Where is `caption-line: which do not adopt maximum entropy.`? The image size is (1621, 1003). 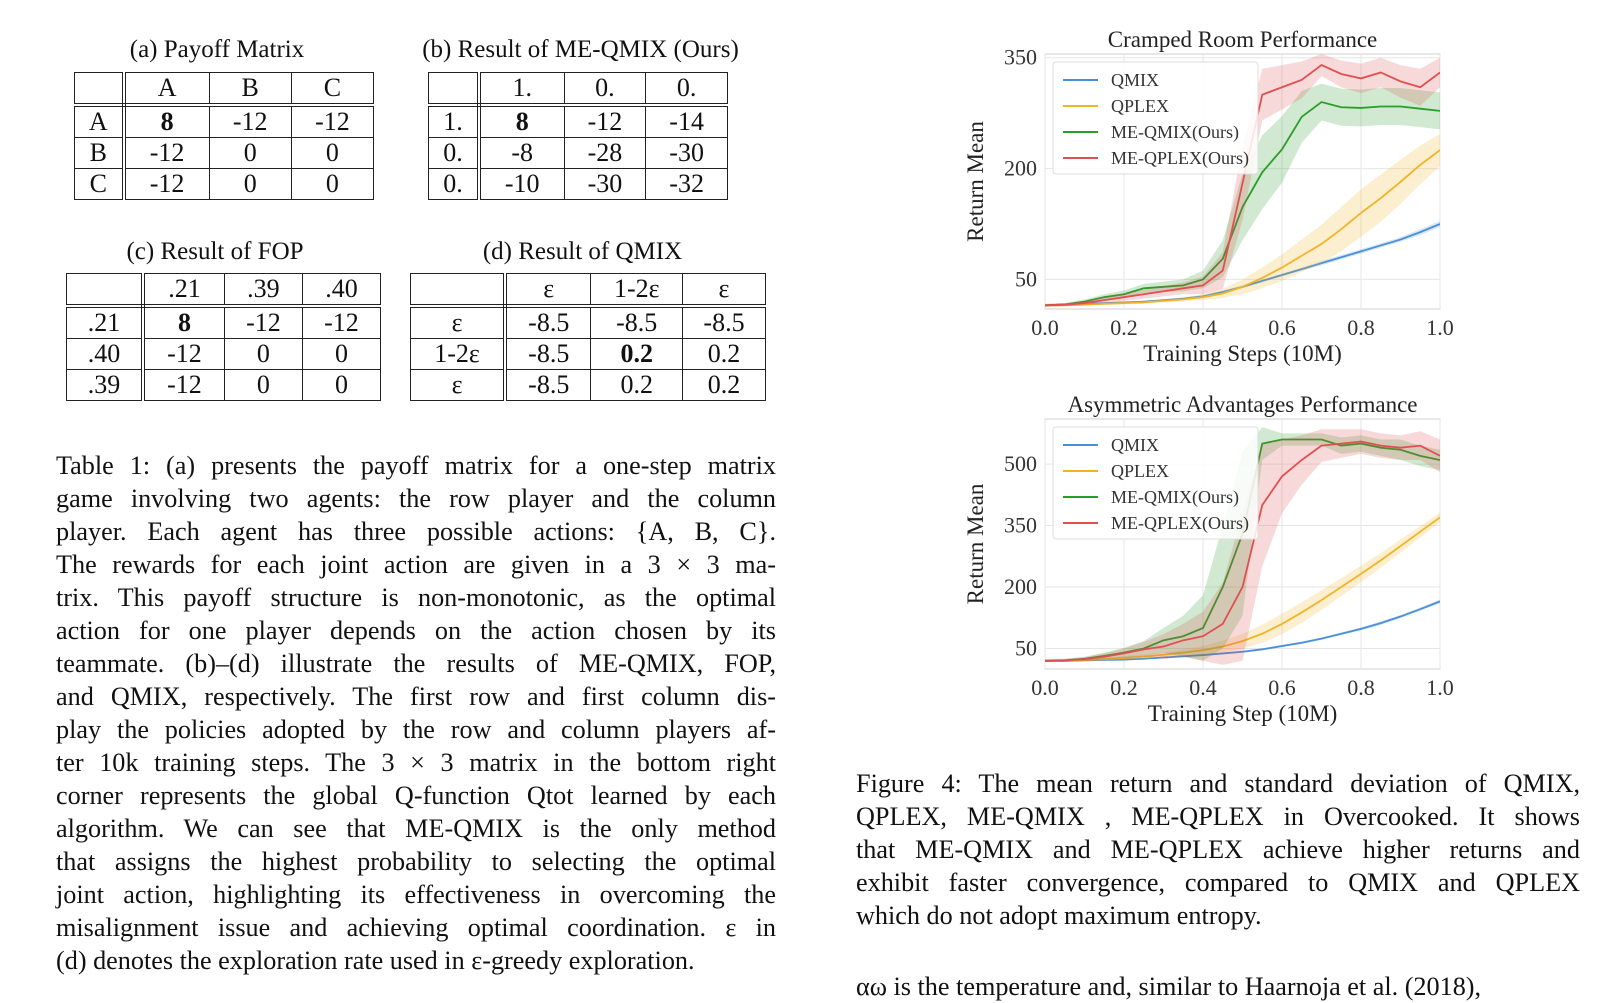
caption-line: which do not adopt maximum entropy. is located at coordinates (1059, 915).